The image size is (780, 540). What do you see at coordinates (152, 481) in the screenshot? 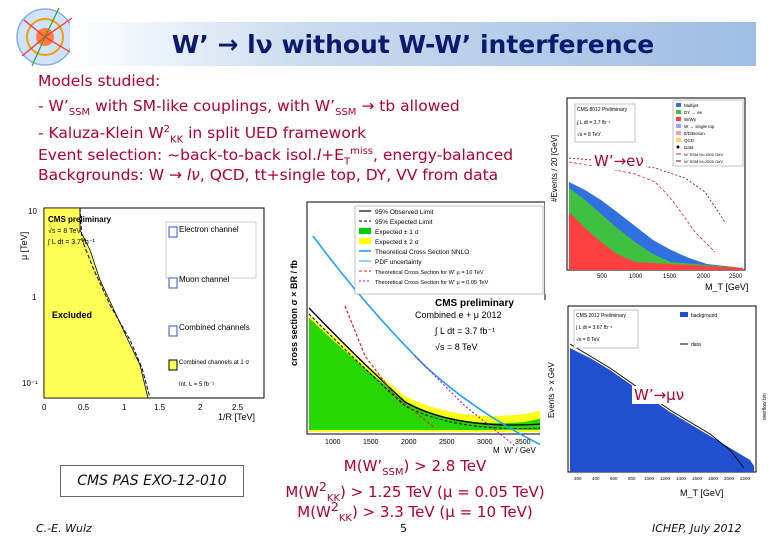
I see `pas-reference: CMS PAS EXO-12-010` at bounding box center [152, 481].